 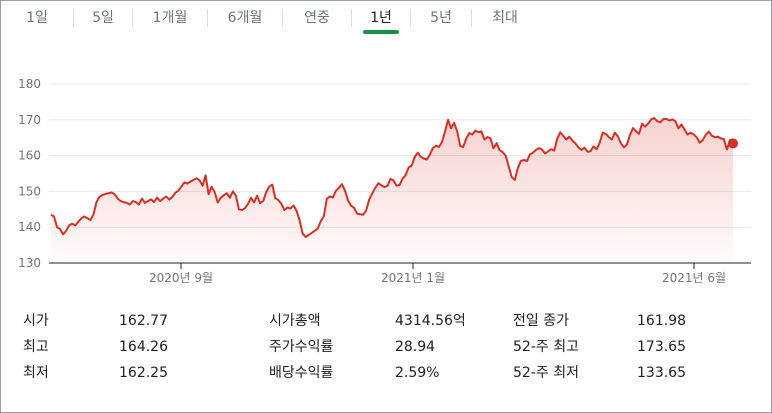 I want to click on tab-label: 5일, so click(x=103, y=18).